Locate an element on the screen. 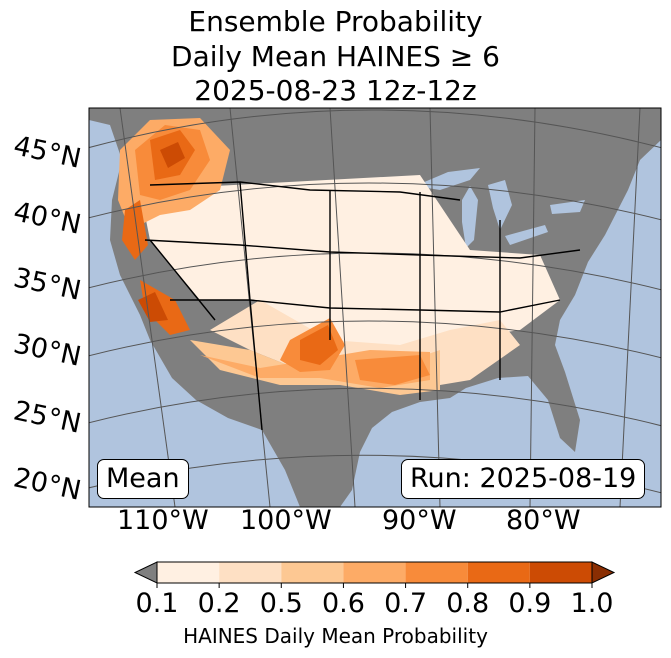 The height and width of the screenshot is (658, 671). colorbar-tick-label: 0.8 is located at coordinates (468, 603).